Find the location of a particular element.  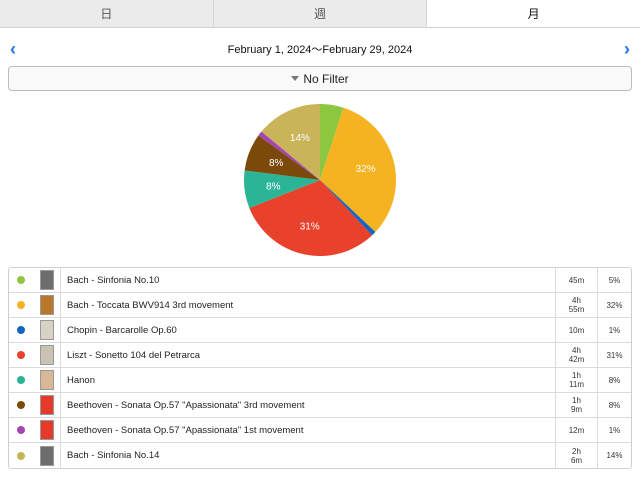

practice-time: 45m is located at coordinates (576, 280).